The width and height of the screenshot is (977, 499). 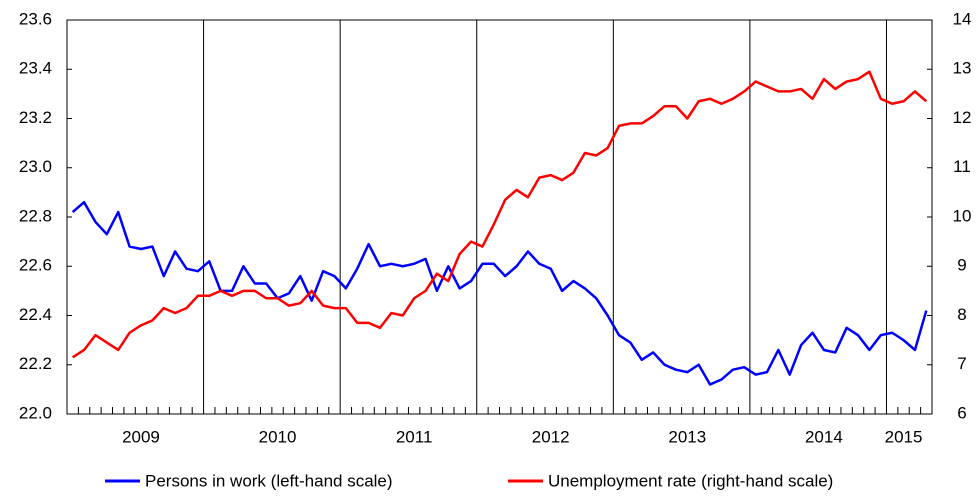 What do you see at coordinates (35, 215) in the screenshot?
I see `y-tick-label: 22.8` at bounding box center [35, 215].